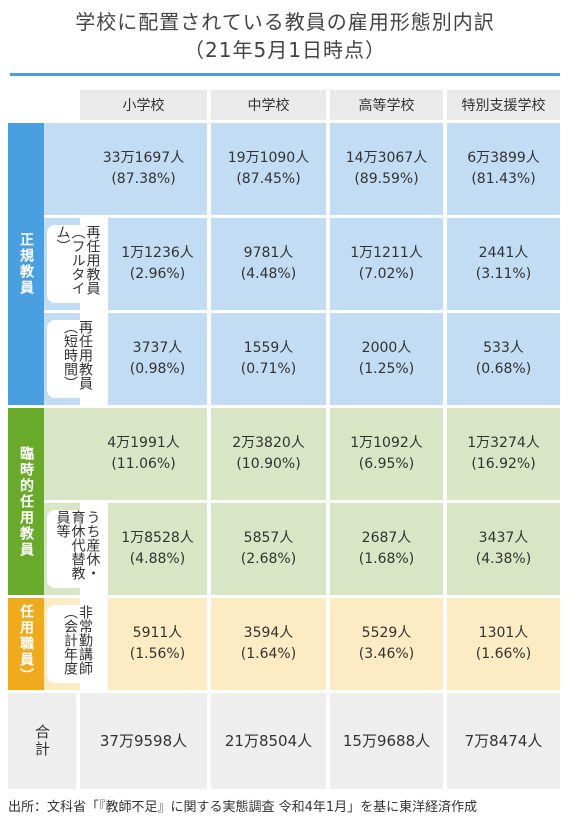  What do you see at coordinates (386, 105) in the screenshot?
I see `column-header: 高等学校` at bounding box center [386, 105].